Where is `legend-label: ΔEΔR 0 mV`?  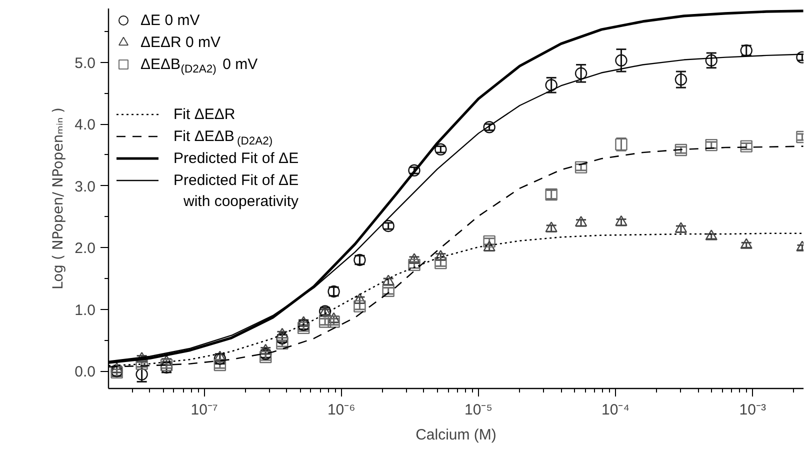 legend-label: ΔEΔR 0 mV is located at coordinates (180, 42).